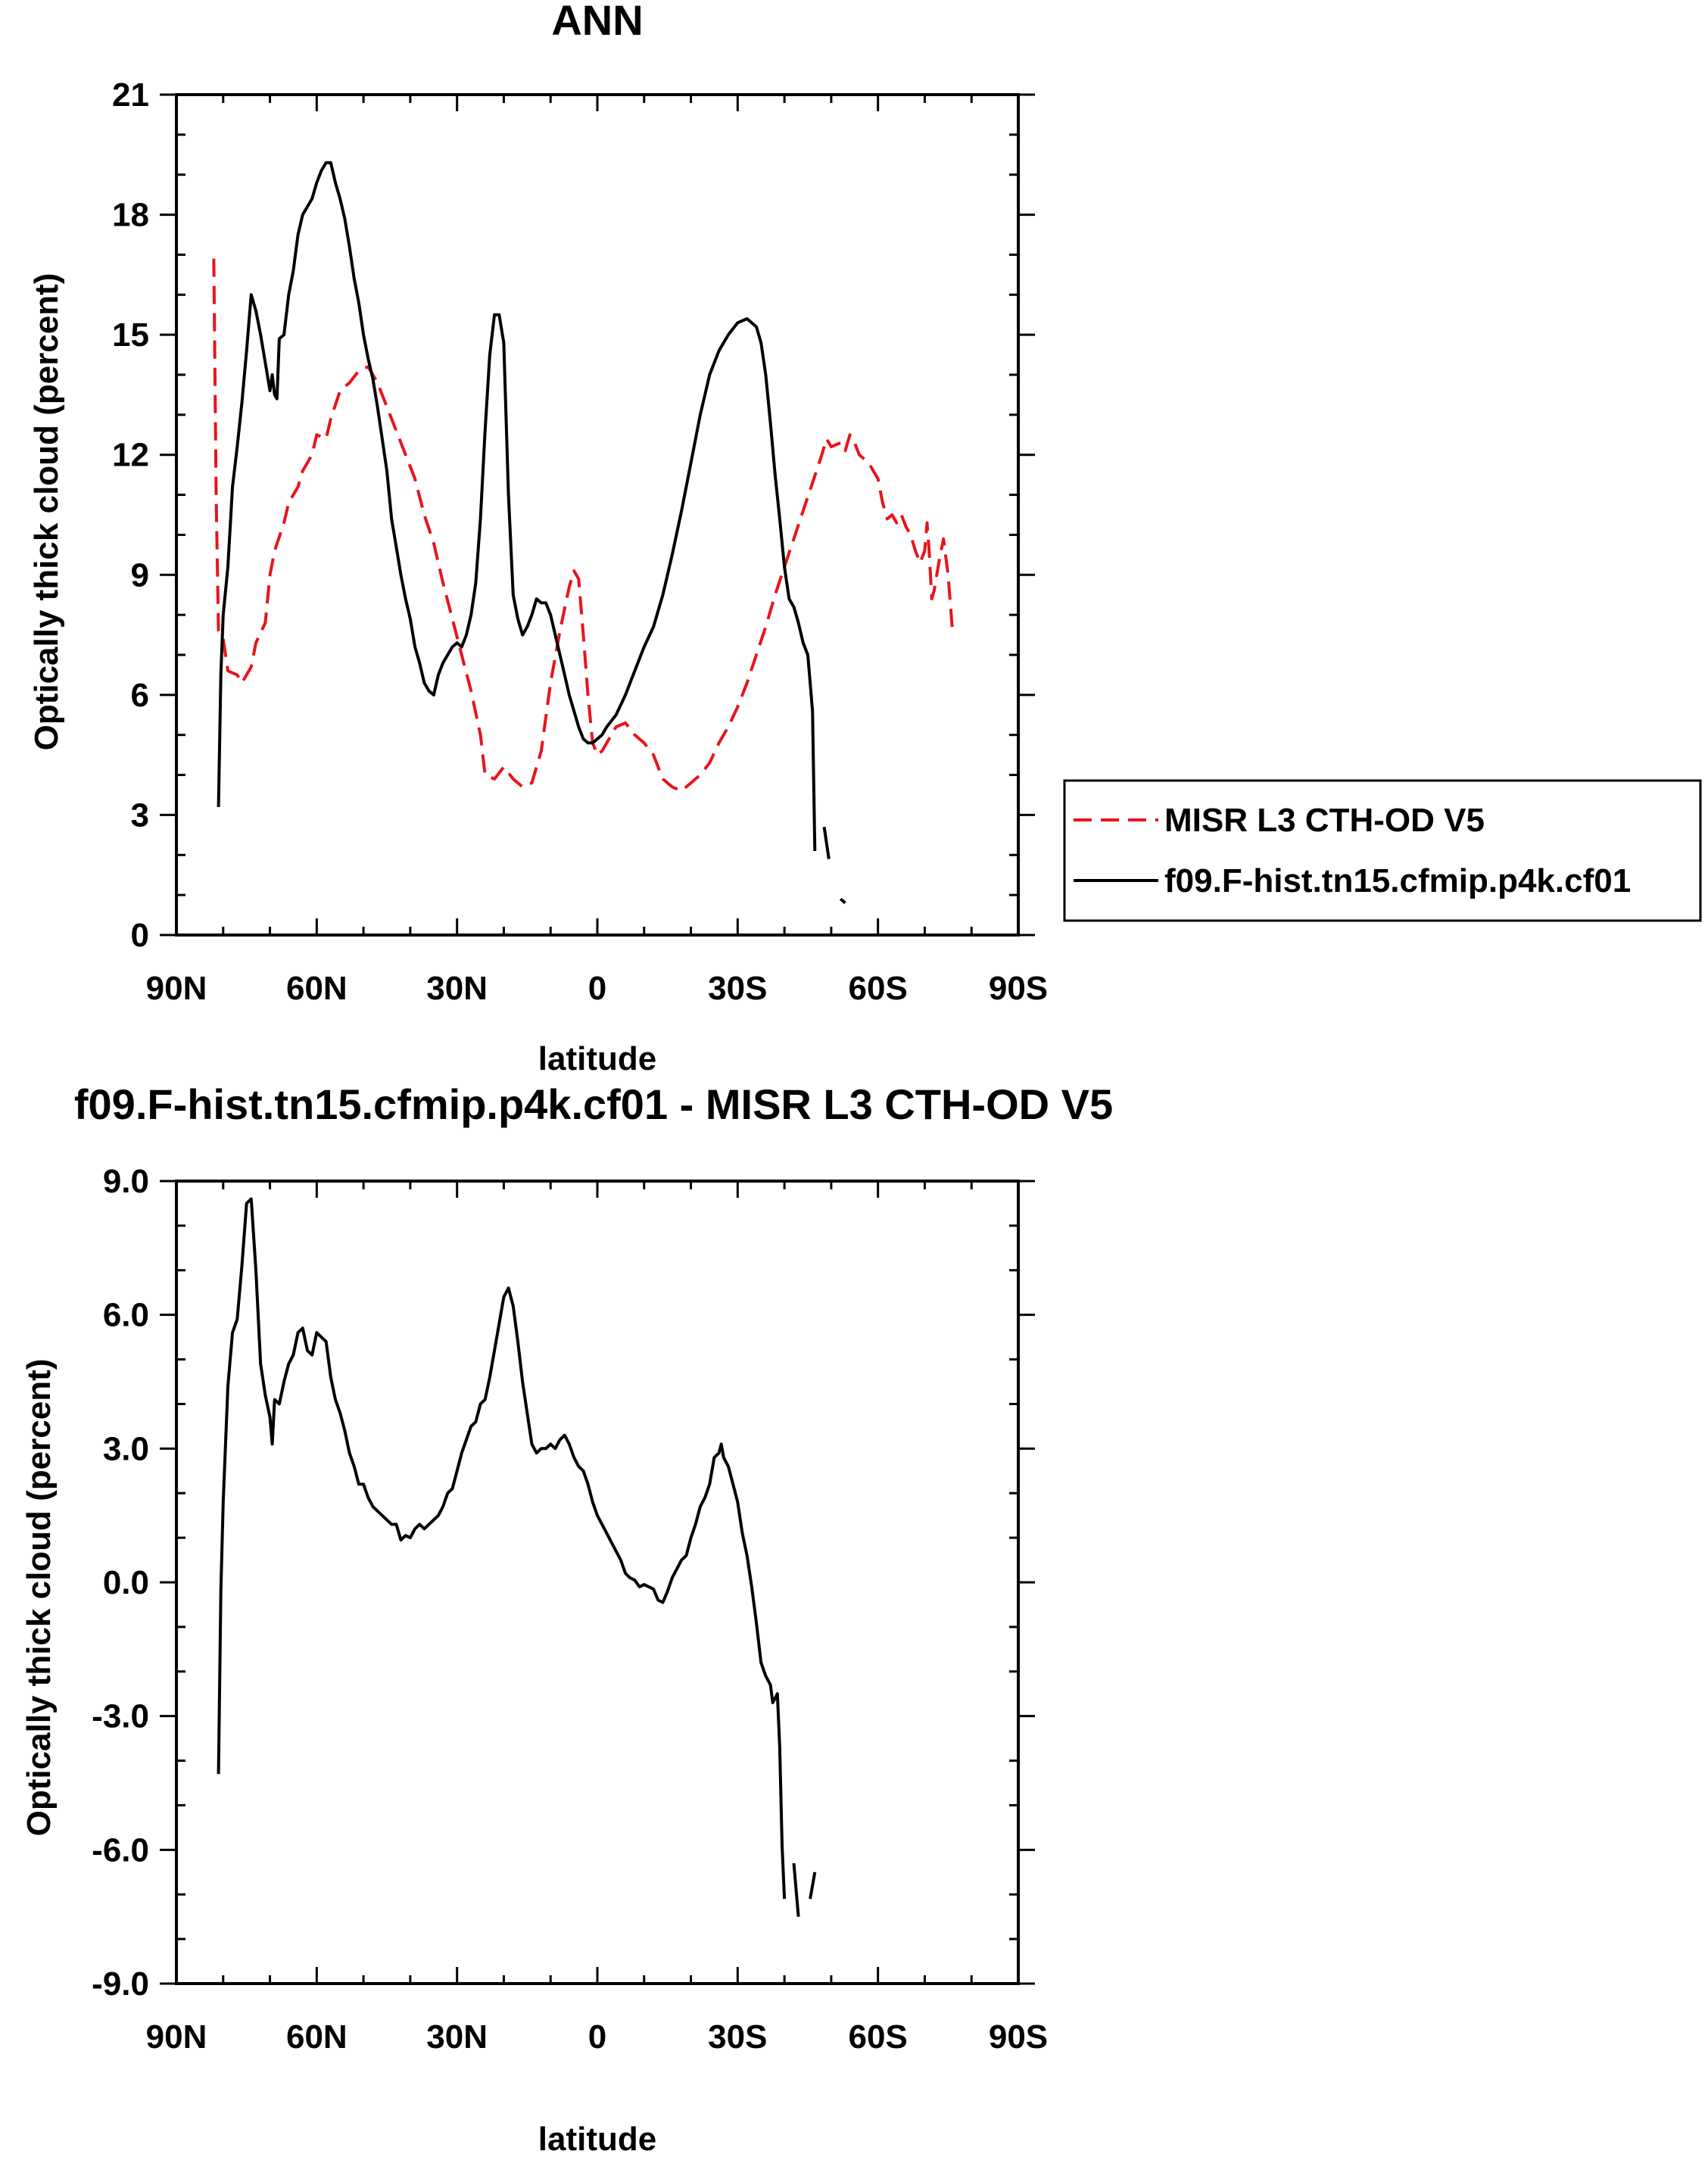 The height and width of the screenshot is (2160, 1708). I want to click on y-tick-label: 18, so click(130, 215).